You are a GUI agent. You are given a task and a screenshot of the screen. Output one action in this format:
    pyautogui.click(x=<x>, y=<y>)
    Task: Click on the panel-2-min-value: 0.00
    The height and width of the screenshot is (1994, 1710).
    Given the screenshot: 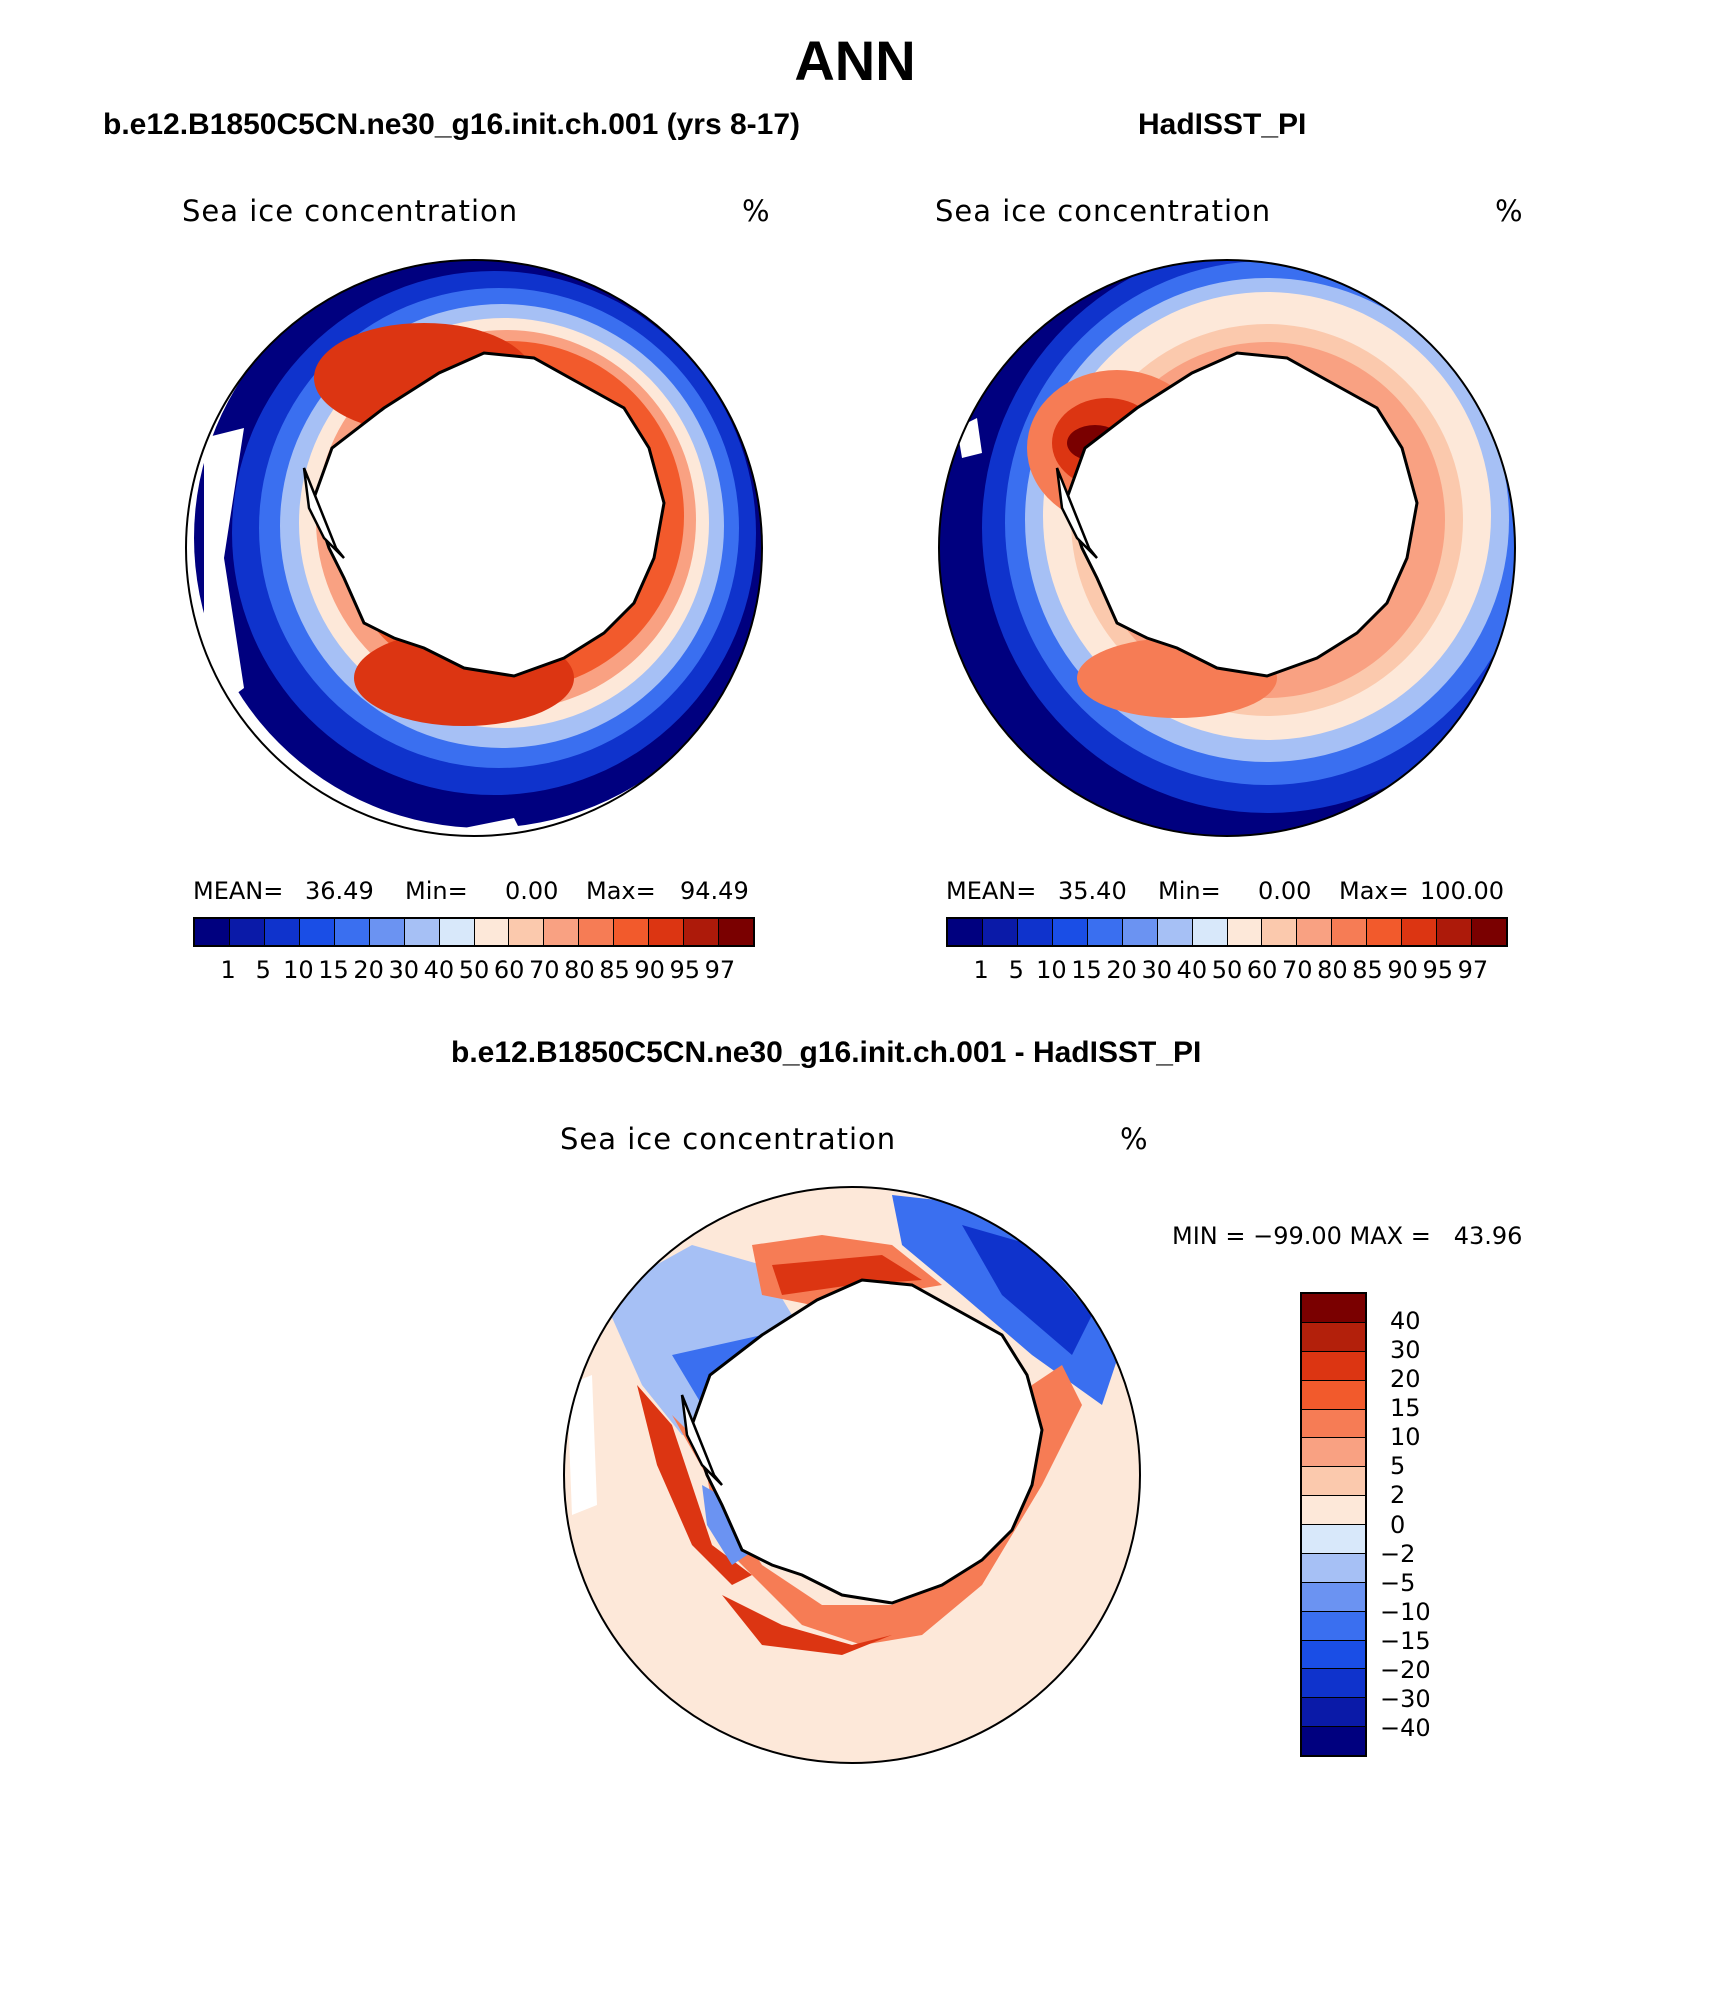 What is the action you would take?
    pyautogui.click(x=1285, y=891)
    